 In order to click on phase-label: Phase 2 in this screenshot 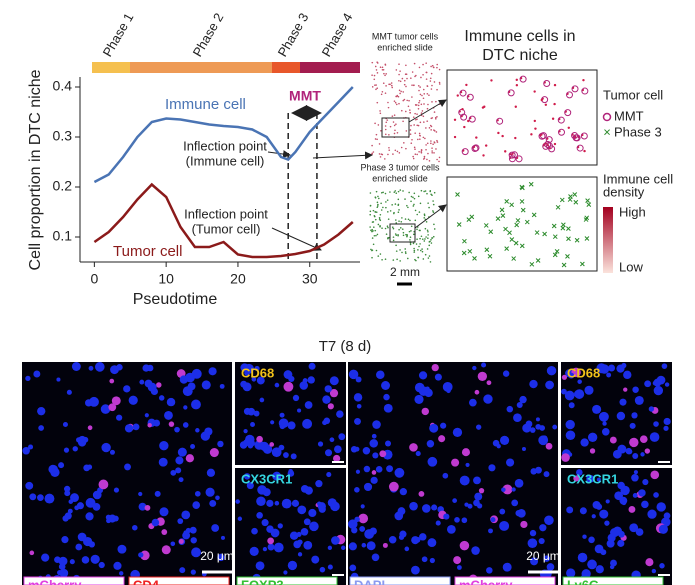, I will do `click(208, 34)`.